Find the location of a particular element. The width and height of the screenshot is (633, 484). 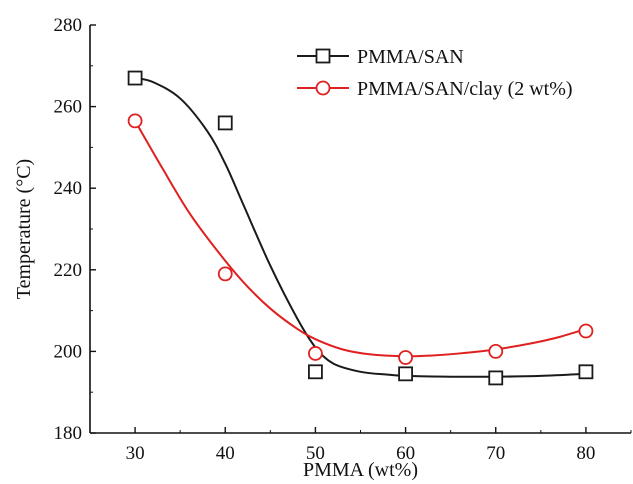

y-tick-label: 240 is located at coordinates (68, 188).